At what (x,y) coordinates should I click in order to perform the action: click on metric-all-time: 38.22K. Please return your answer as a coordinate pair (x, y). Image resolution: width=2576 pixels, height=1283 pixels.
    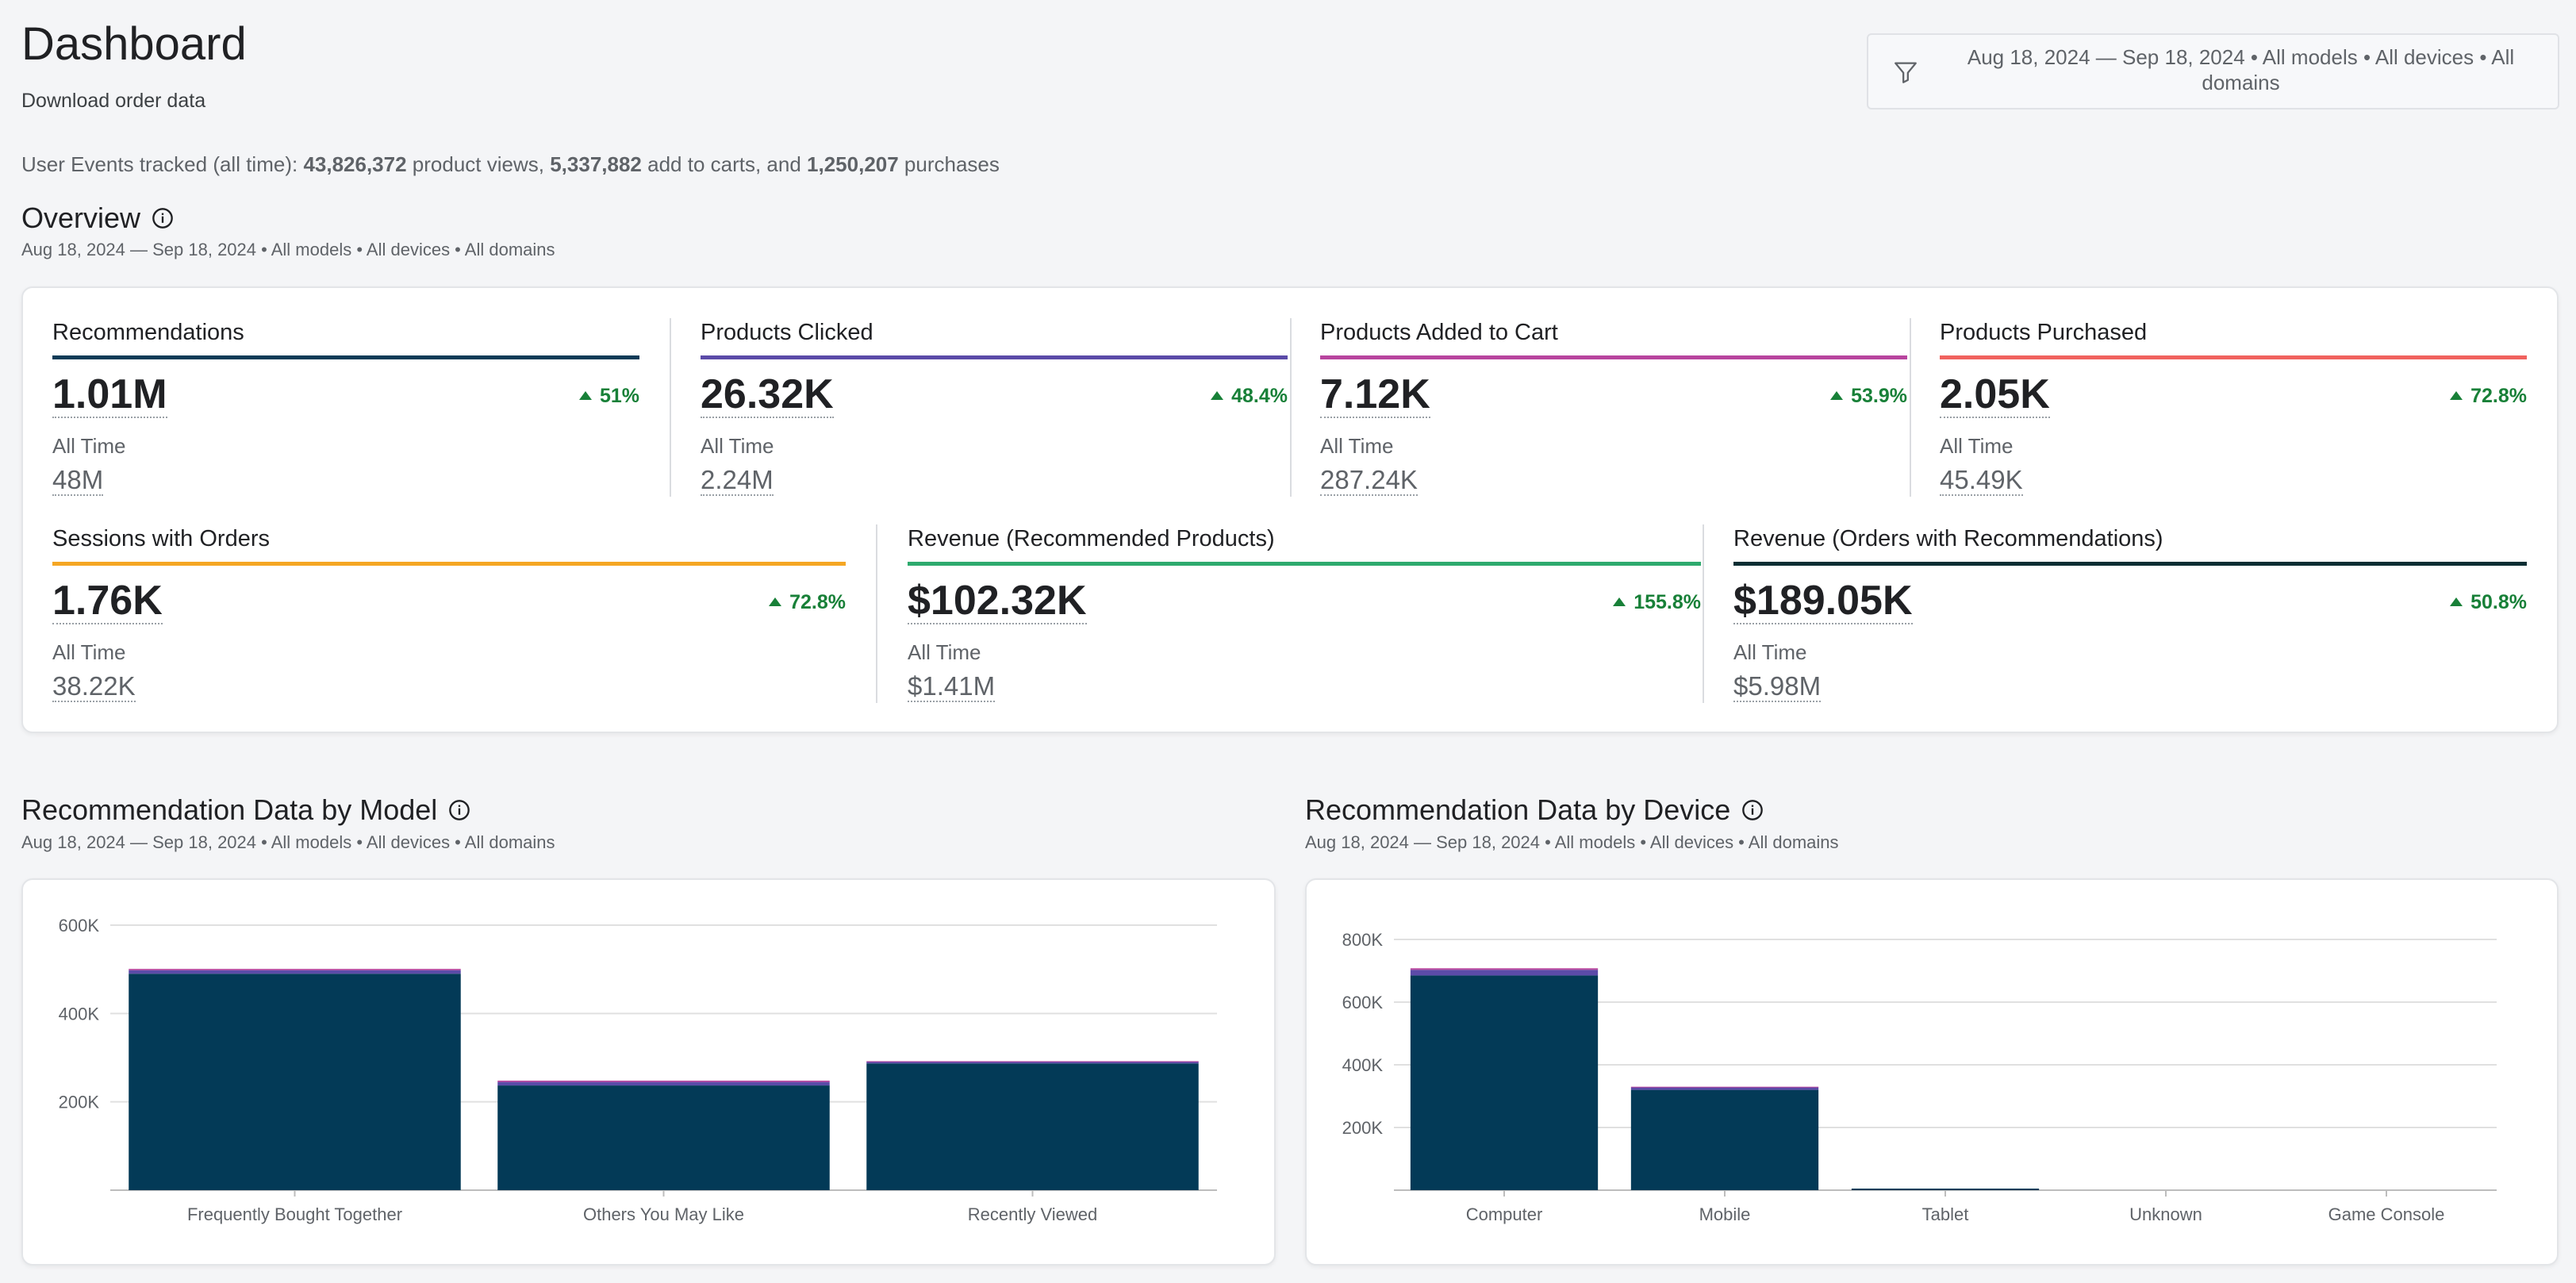
    Looking at the image, I should click on (94, 686).